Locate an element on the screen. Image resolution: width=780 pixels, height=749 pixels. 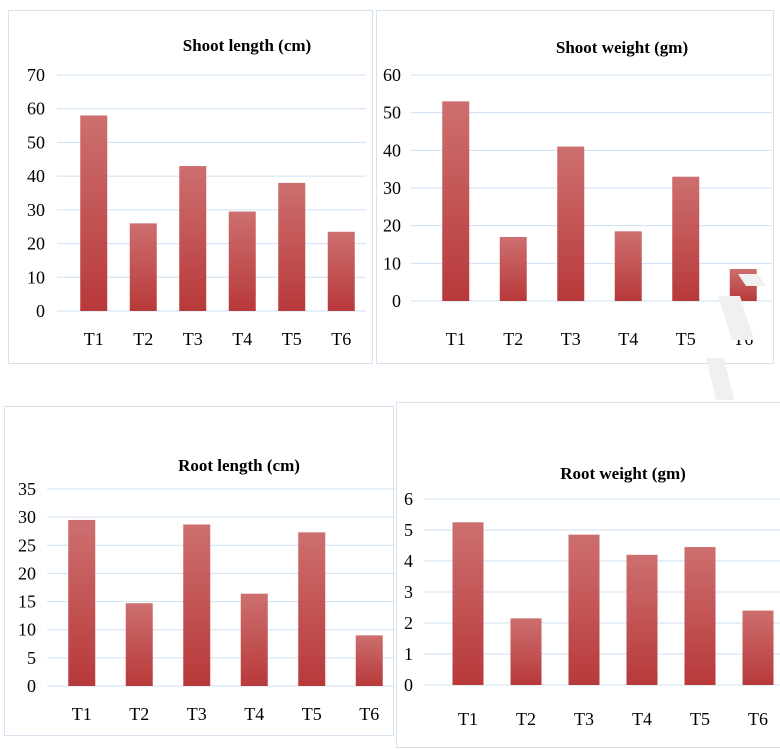
bar-shoot-weight-t2 is located at coordinates (513, 268).